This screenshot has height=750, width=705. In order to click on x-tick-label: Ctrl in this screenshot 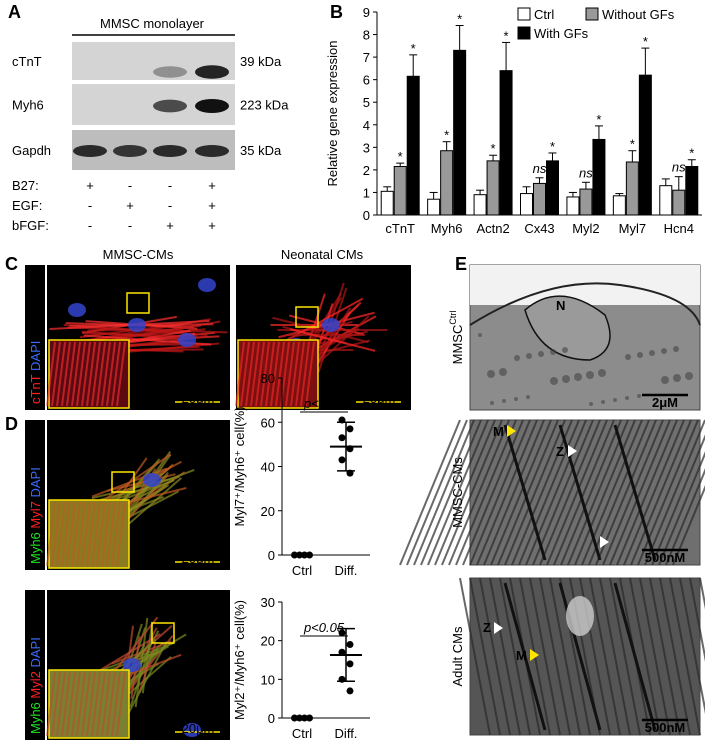, I will do `click(302, 570)`.